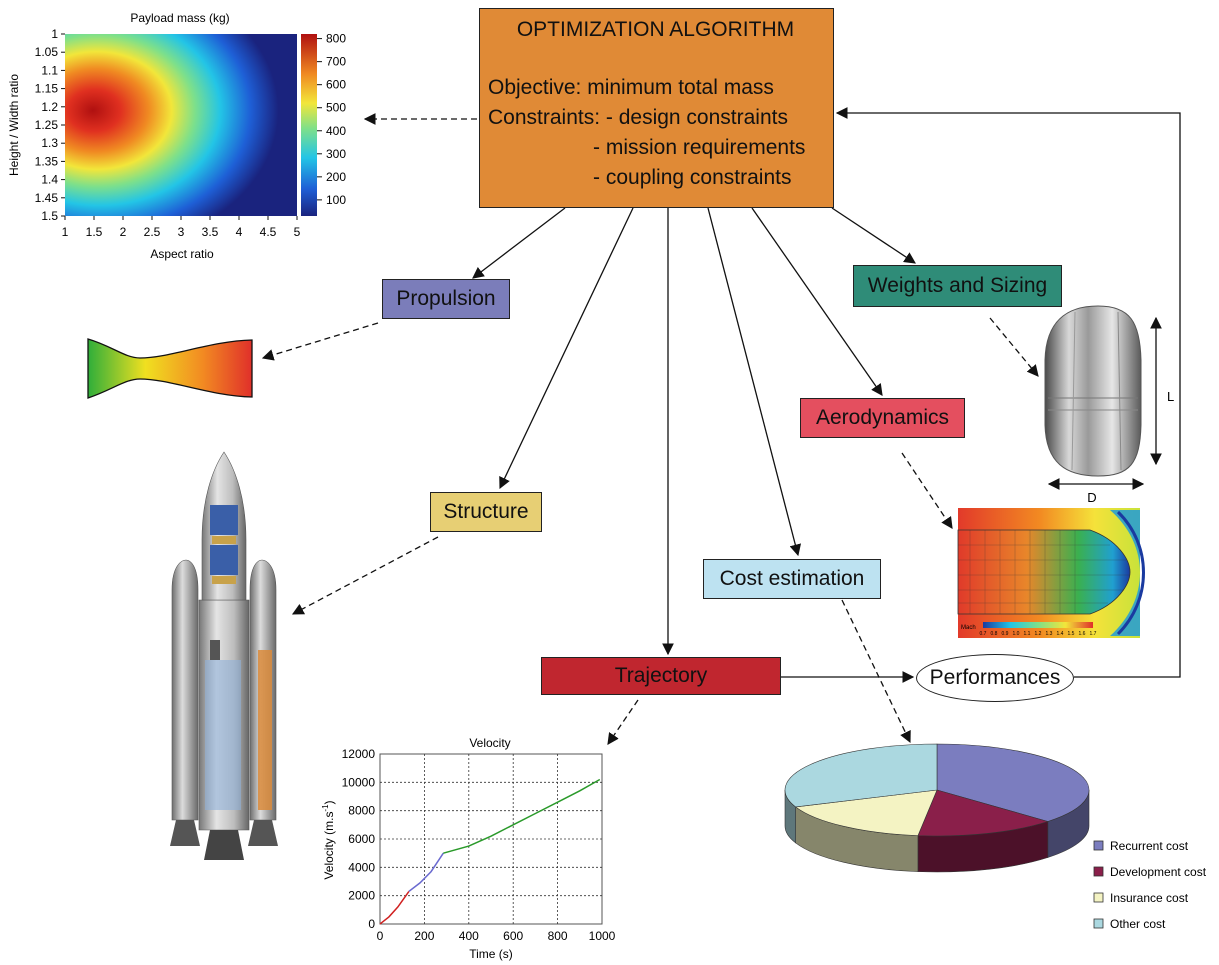 The height and width of the screenshot is (965, 1219). I want to click on colorbar-tick-label: 800, so click(336, 39).